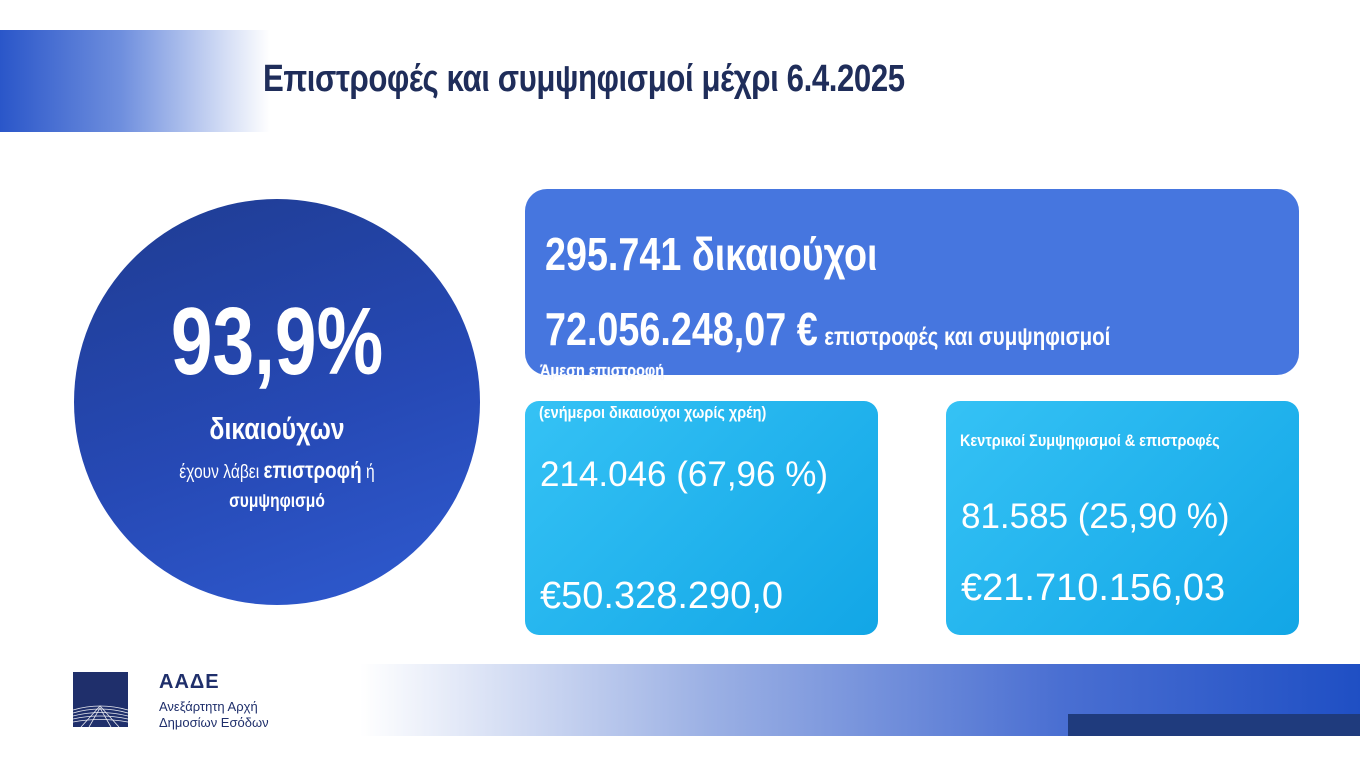  Describe the element at coordinates (221, 472) in the screenshot. I see `circle-label-received-pre: έχουν λάβει` at that location.